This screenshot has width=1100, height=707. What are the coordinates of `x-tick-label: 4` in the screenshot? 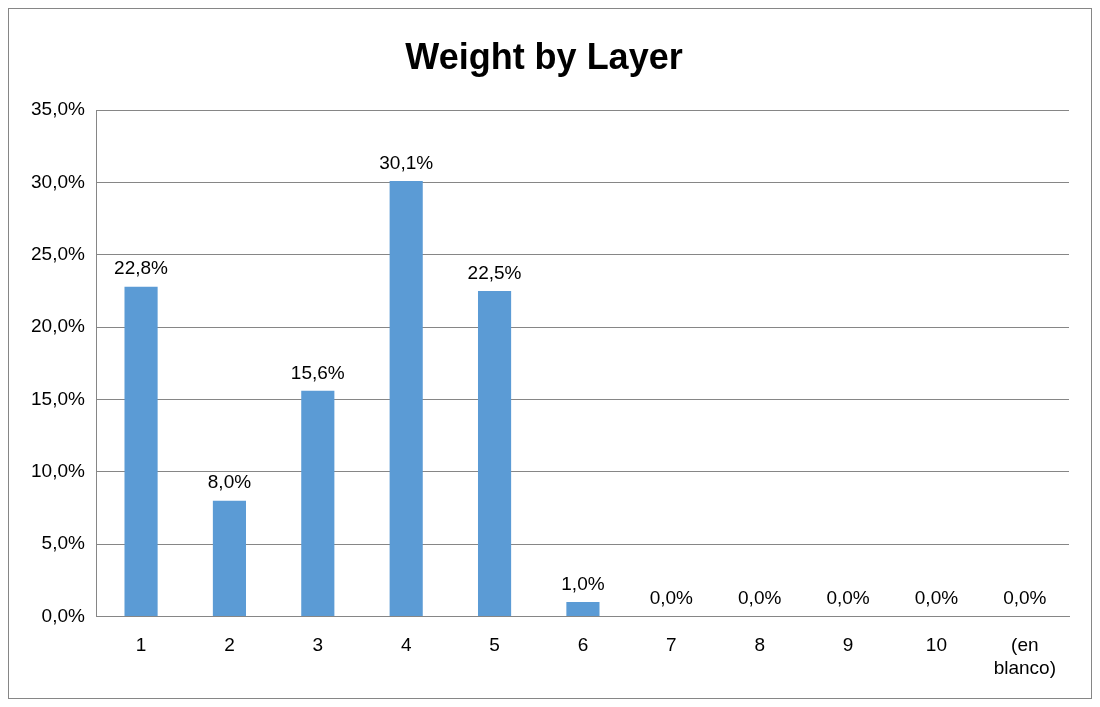 It's located at (406, 645).